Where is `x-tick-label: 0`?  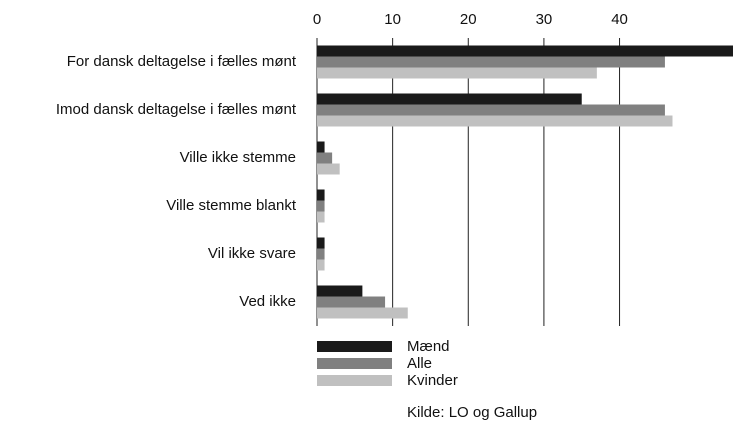 x-tick-label: 0 is located at coordinates (317, 19).